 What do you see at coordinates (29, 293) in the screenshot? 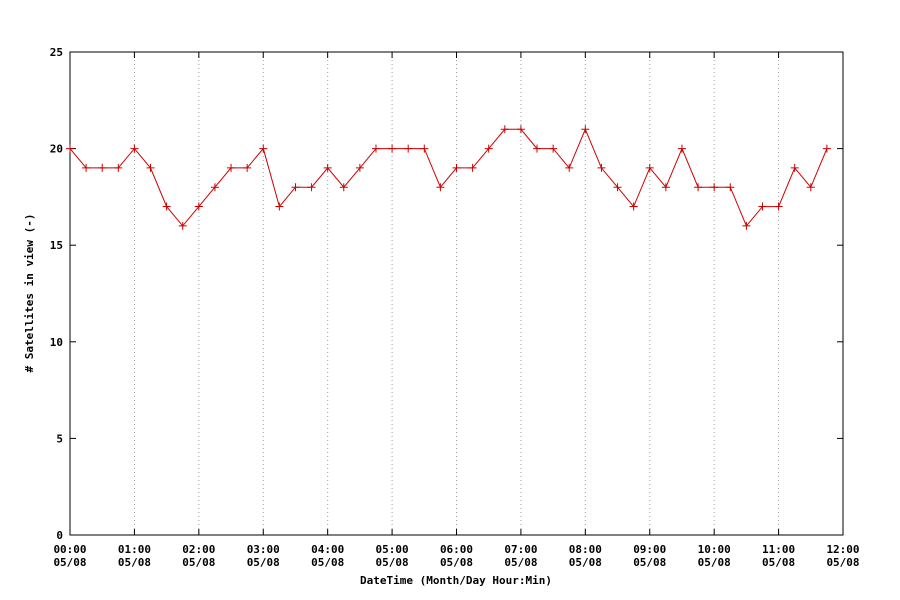
I see `y-axis-title: # Satellites in view (-)` at bounding box center [29, 293].